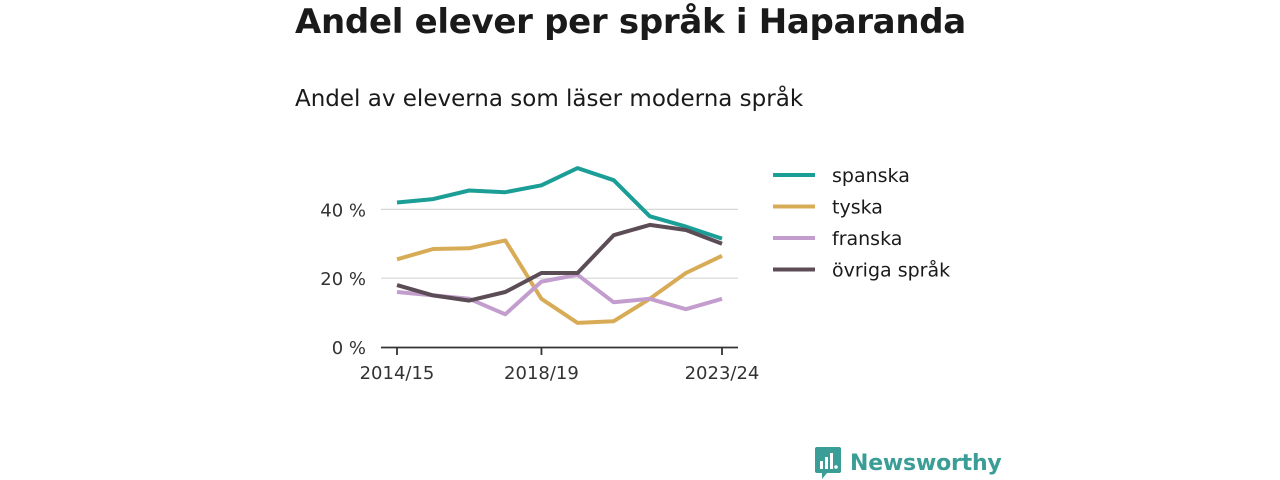  What do you see at coordinates (867, 239) in the screenshot?
I see `legend-label: franska` at bounding box center [867, 239].